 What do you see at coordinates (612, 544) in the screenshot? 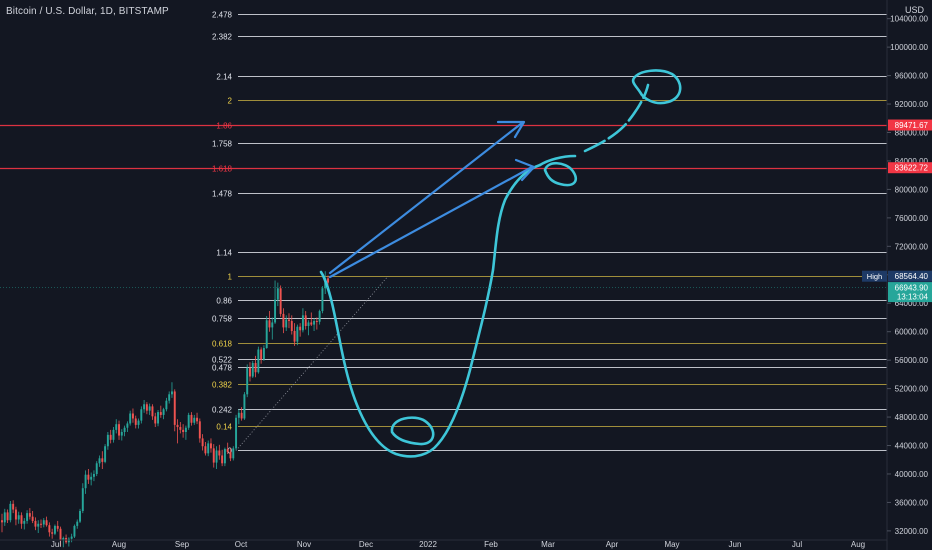
I see `time-tick-label: Apr` at bounding box center [612, 544].